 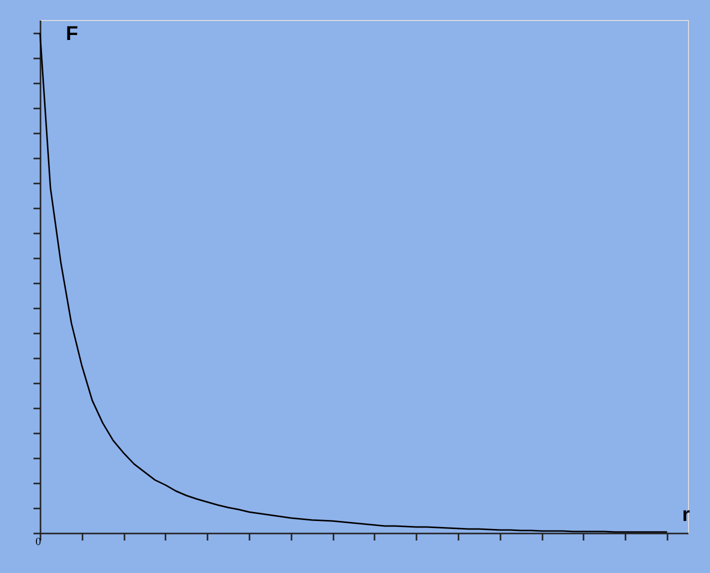 What do you see at coordinates (39, 542) in the screenshot?
I see `text: 0` at bounding box center [39, 542].